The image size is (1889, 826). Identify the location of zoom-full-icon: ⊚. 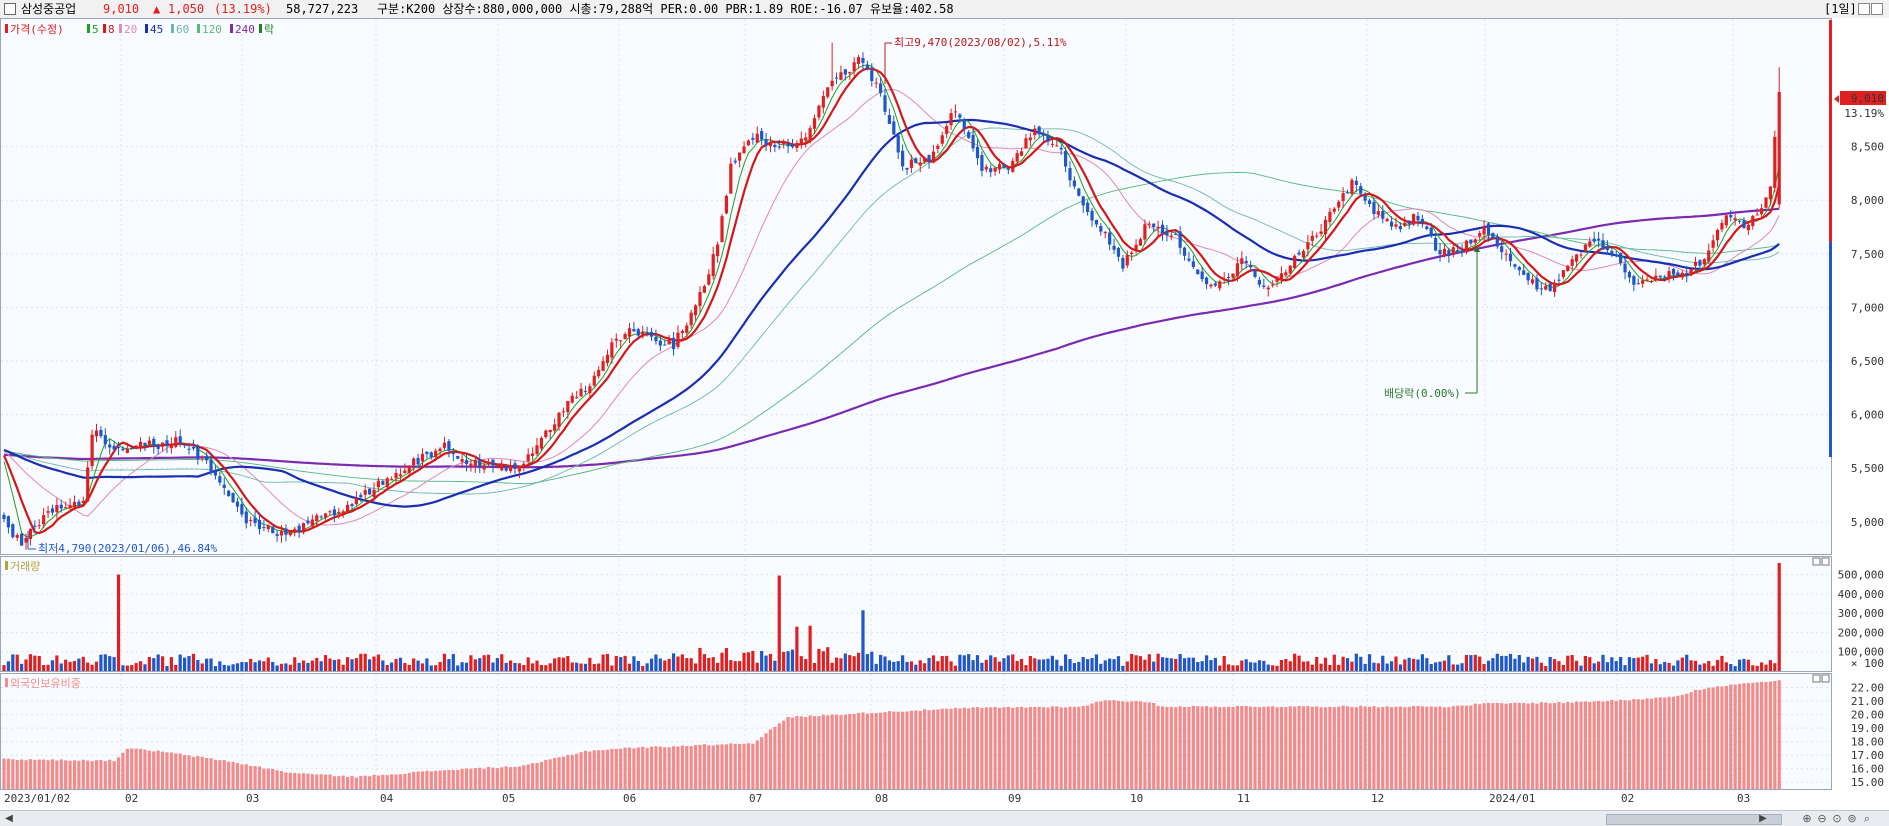
(1852, 818).